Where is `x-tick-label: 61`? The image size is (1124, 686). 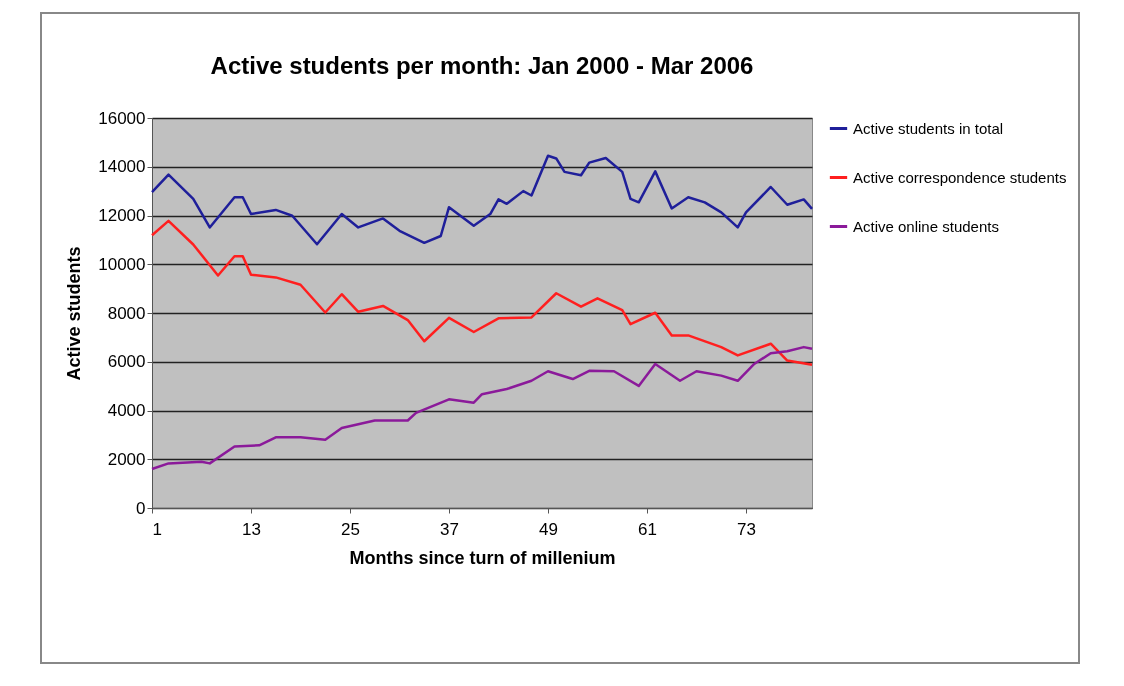
x-tick-label: 61 is located at coordinates (647, 529).